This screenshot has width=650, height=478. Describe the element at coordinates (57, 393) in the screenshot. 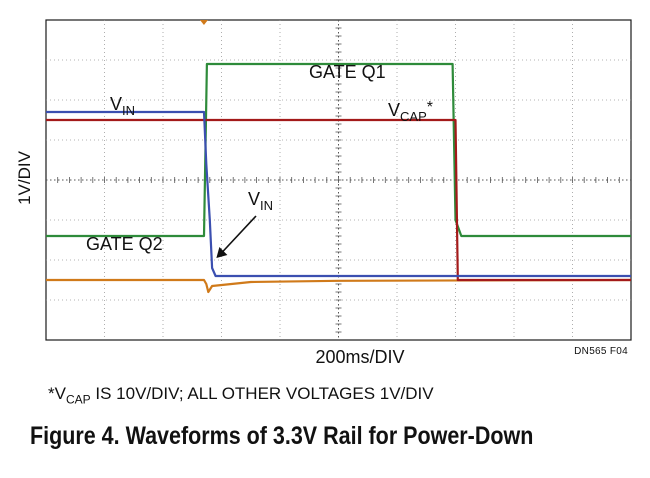

I see `footnote-prefix: *V` at that location.